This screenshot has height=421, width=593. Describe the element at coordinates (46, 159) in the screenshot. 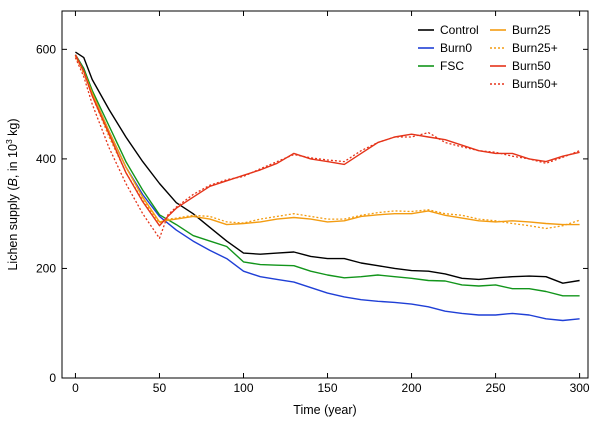

I see `y-tick-label: 400` at that location.